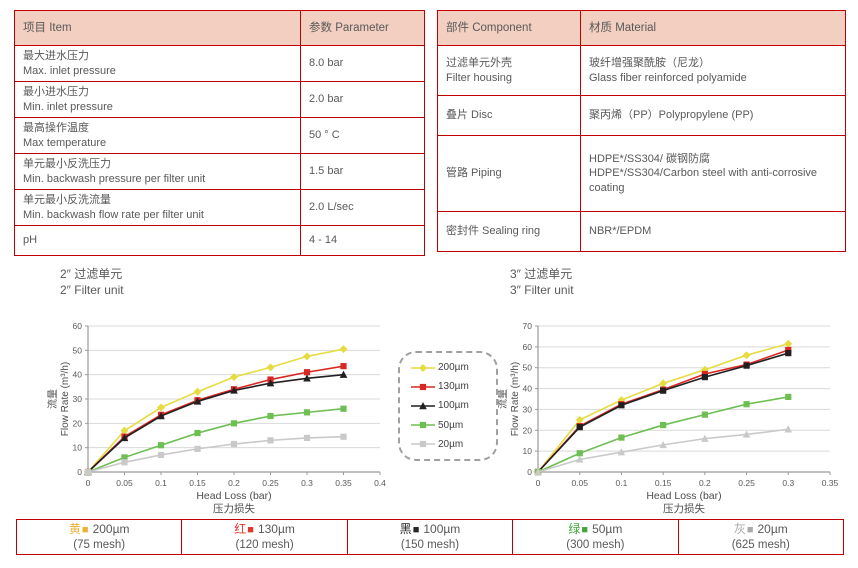 The image size is (858, 568). Describe the element at coordinates (264, 544) in the screenshot. I see `mesh-size: (120 mesh)` at that location.